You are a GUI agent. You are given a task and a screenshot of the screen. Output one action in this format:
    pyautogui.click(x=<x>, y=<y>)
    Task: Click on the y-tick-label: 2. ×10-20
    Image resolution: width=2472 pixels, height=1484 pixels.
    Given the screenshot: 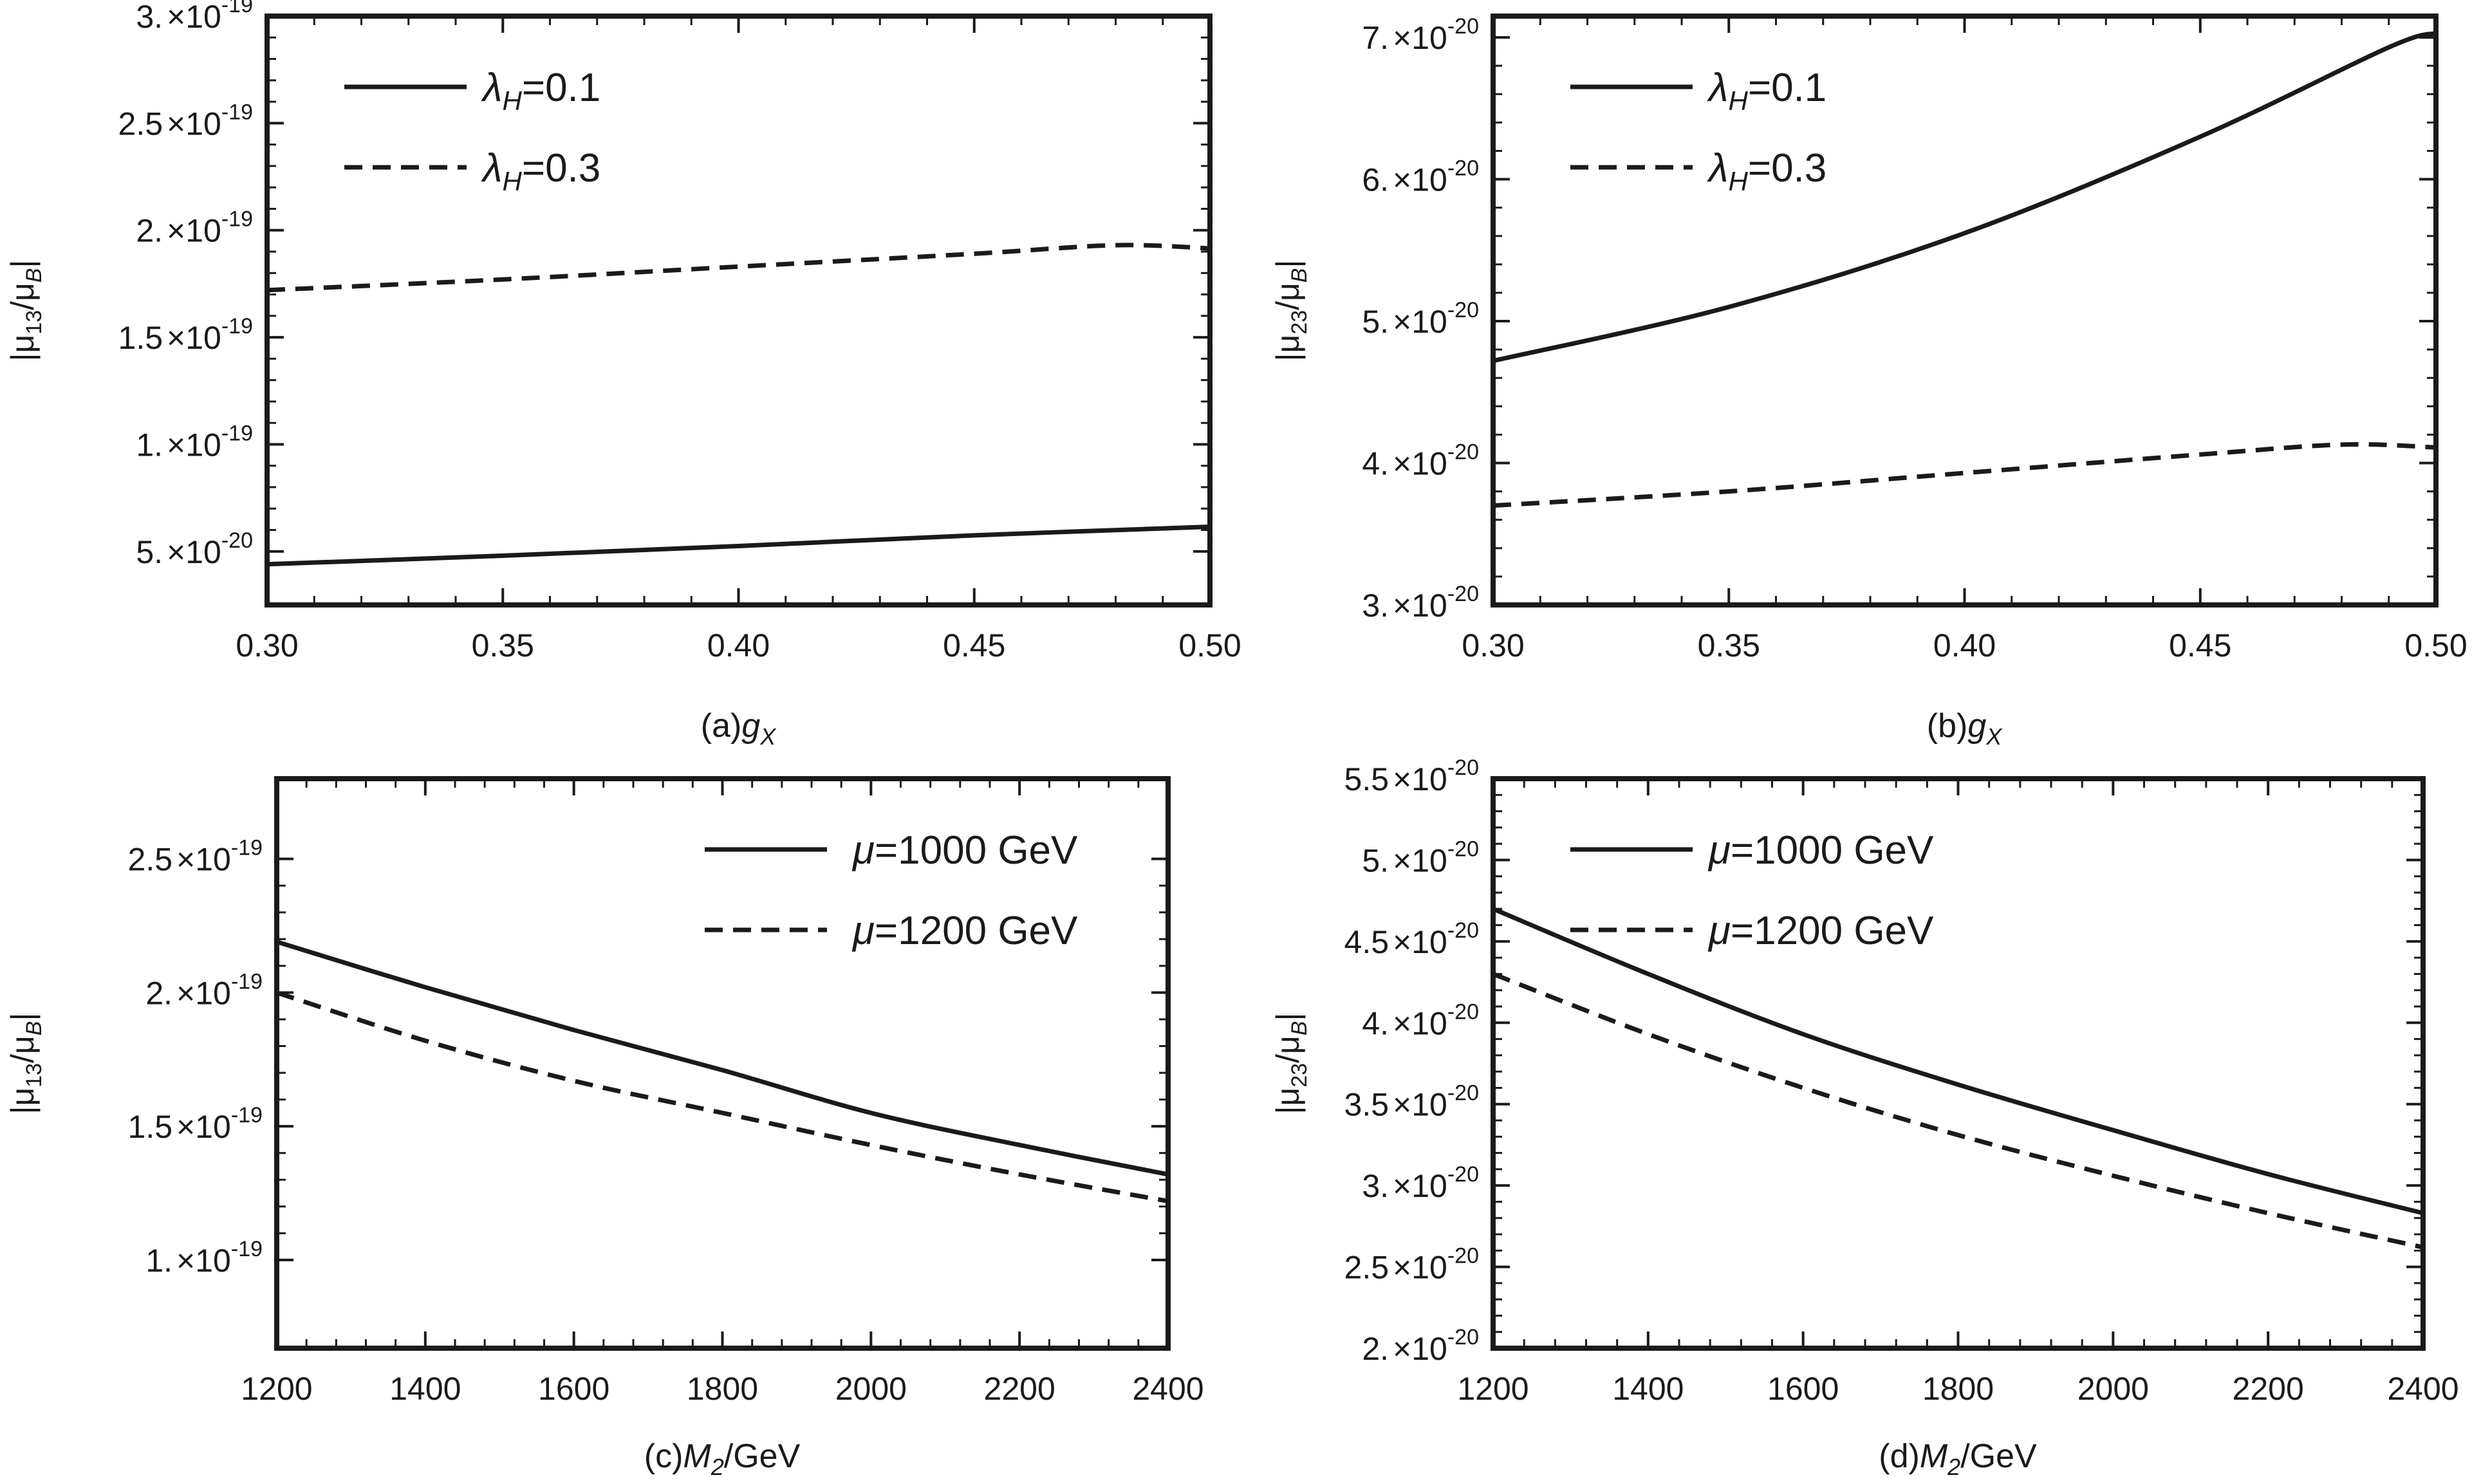 What is the action you would take?
    pyautogui.click(x=1421, y=1346)
    